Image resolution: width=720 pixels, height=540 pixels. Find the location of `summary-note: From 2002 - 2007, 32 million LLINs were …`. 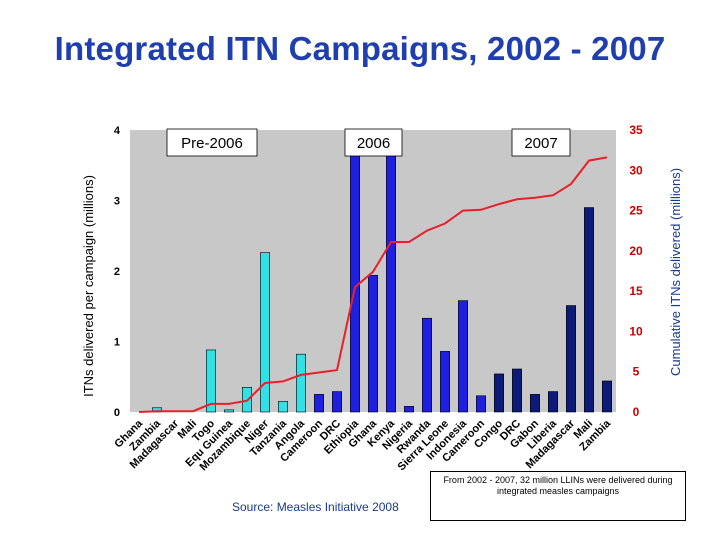

summary-note: From 2002 - 2007, 32 million LLINs were … is located at coordinates (558, 496).